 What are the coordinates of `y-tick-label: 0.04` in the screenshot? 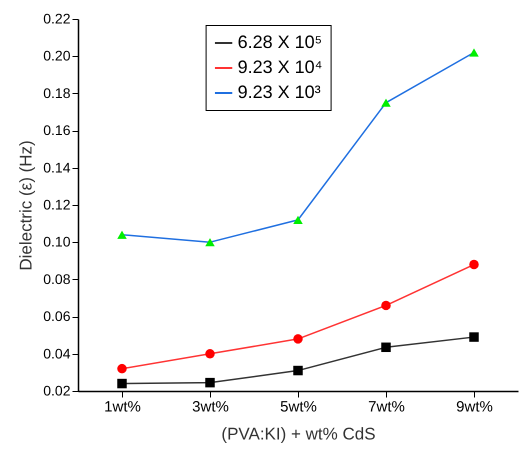 It's located at (57, 353).